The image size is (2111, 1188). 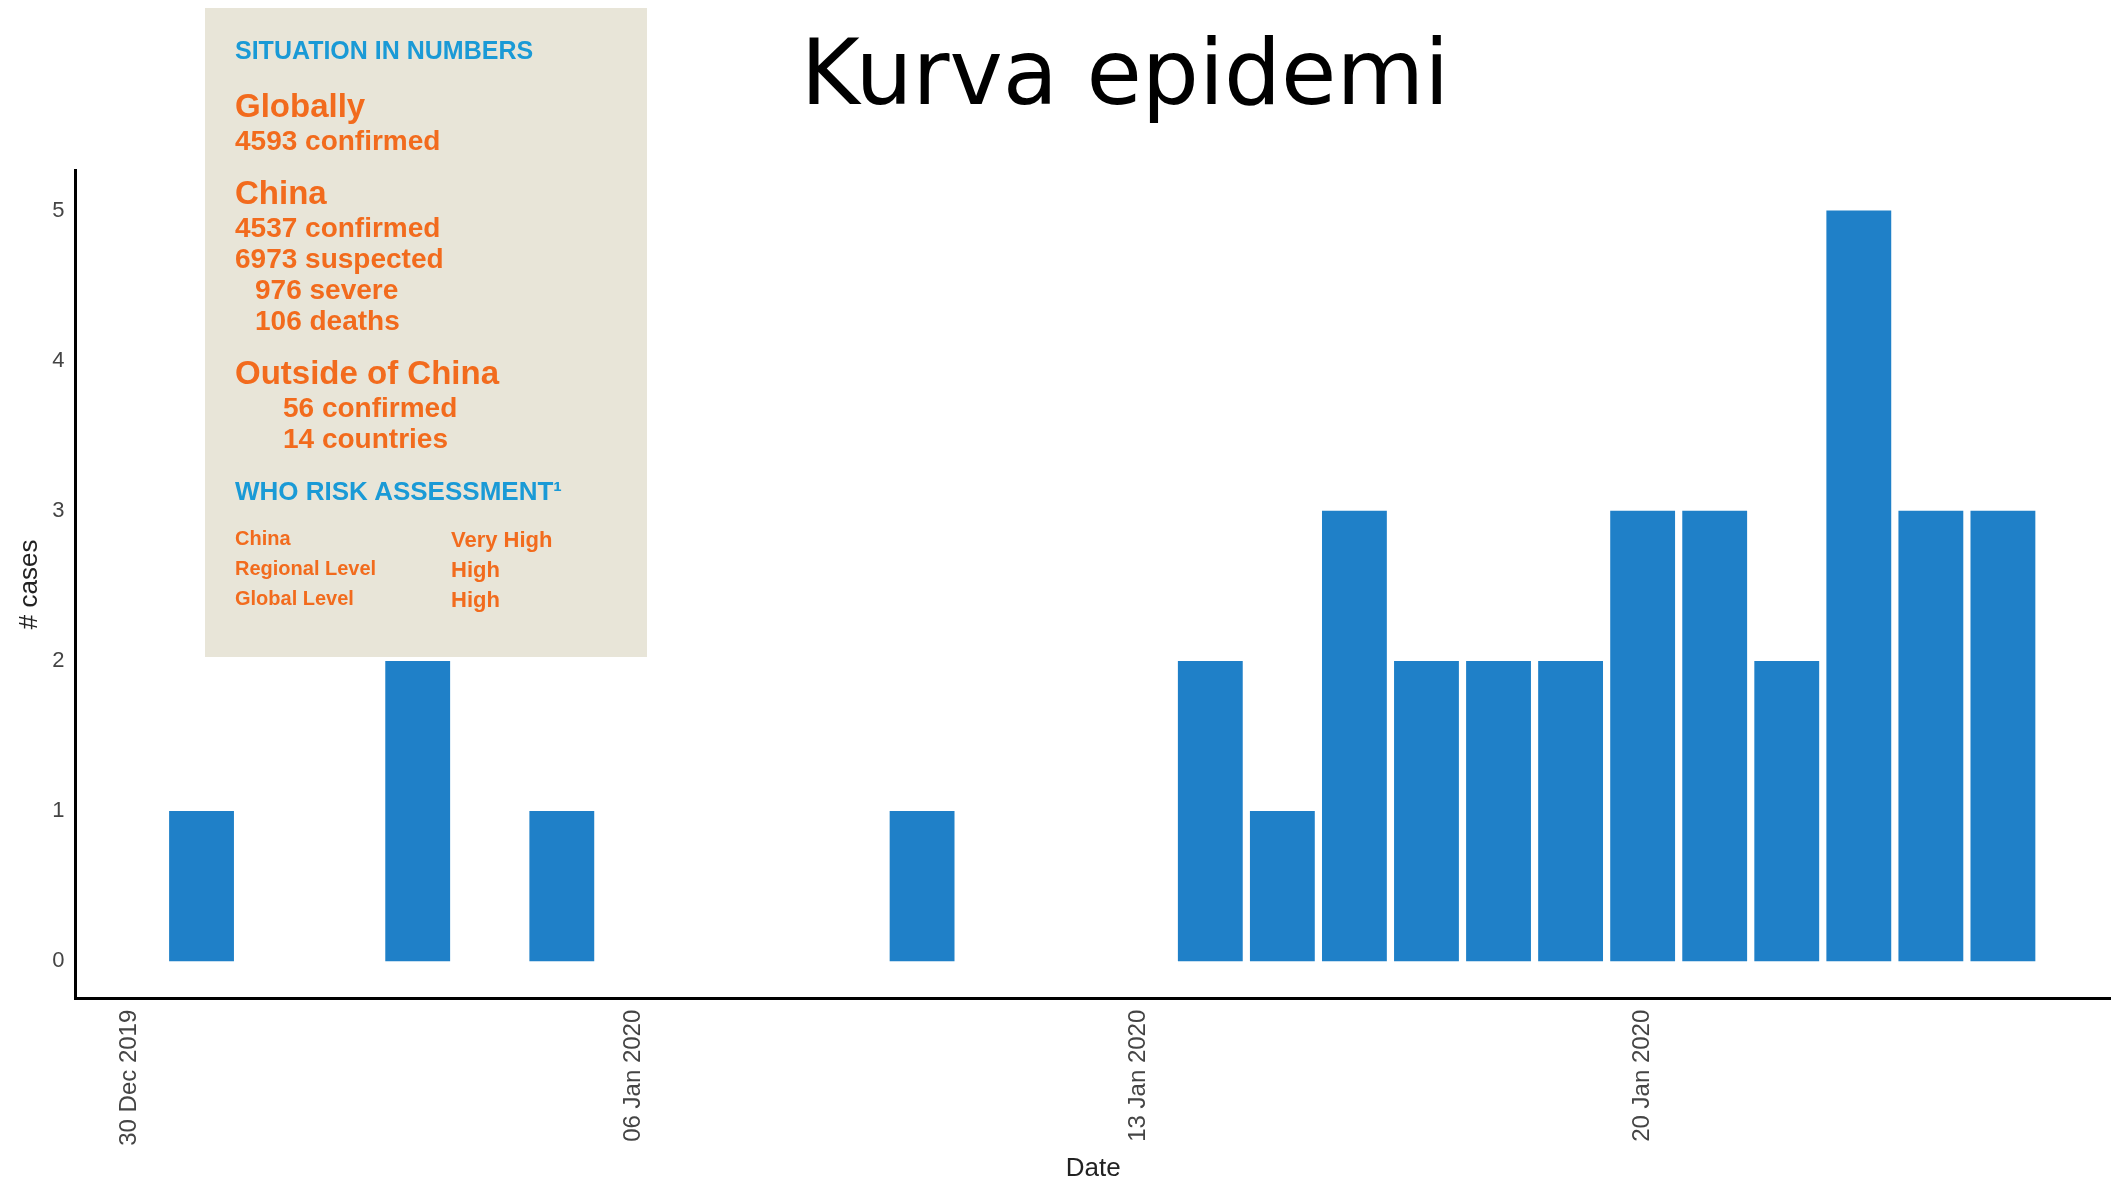 I want to click on text: Globally, so click(x=301, y=106).